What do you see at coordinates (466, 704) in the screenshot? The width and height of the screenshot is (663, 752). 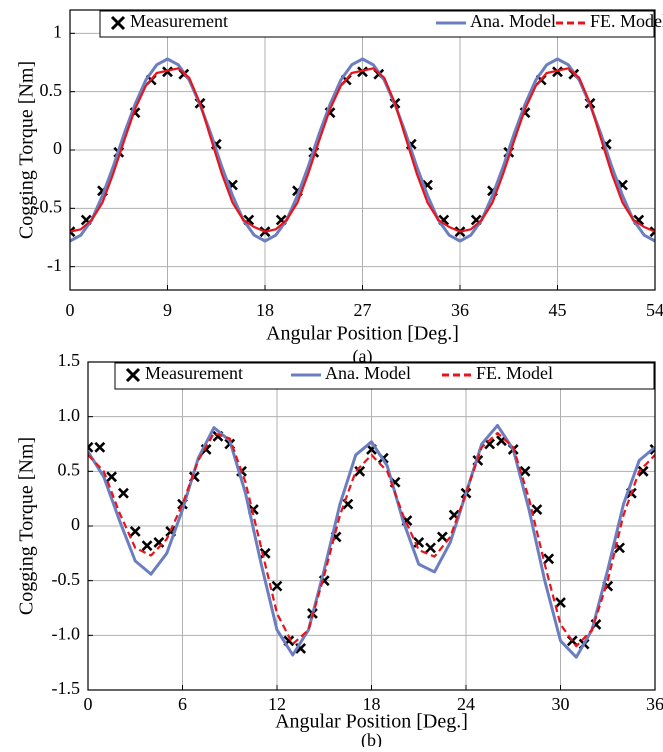 I see `x-tick-label: 24` at bounding box center [466, 704].